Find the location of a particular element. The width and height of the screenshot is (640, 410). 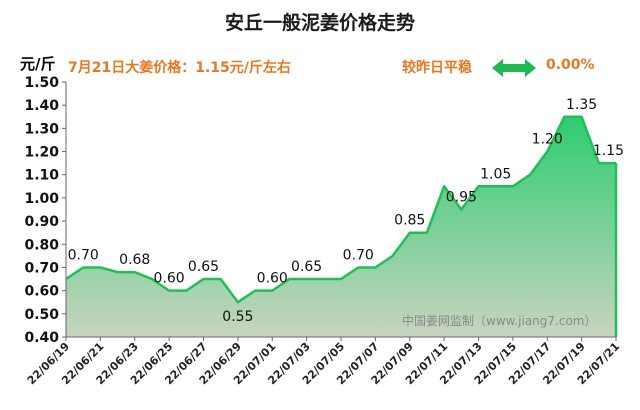

data-label: 1.35 is located at coordinates (581, 105).